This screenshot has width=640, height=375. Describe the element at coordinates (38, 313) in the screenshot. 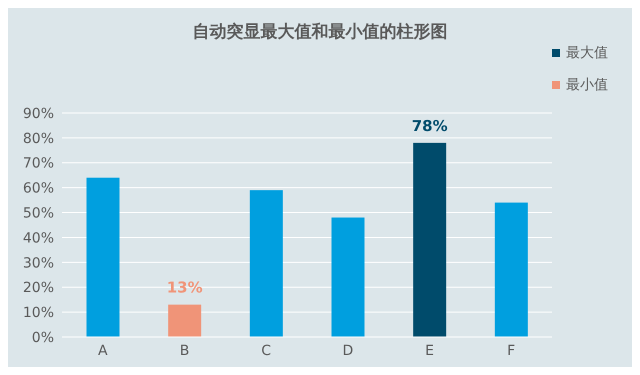

I see `y-tick-label: 10%` at that location.